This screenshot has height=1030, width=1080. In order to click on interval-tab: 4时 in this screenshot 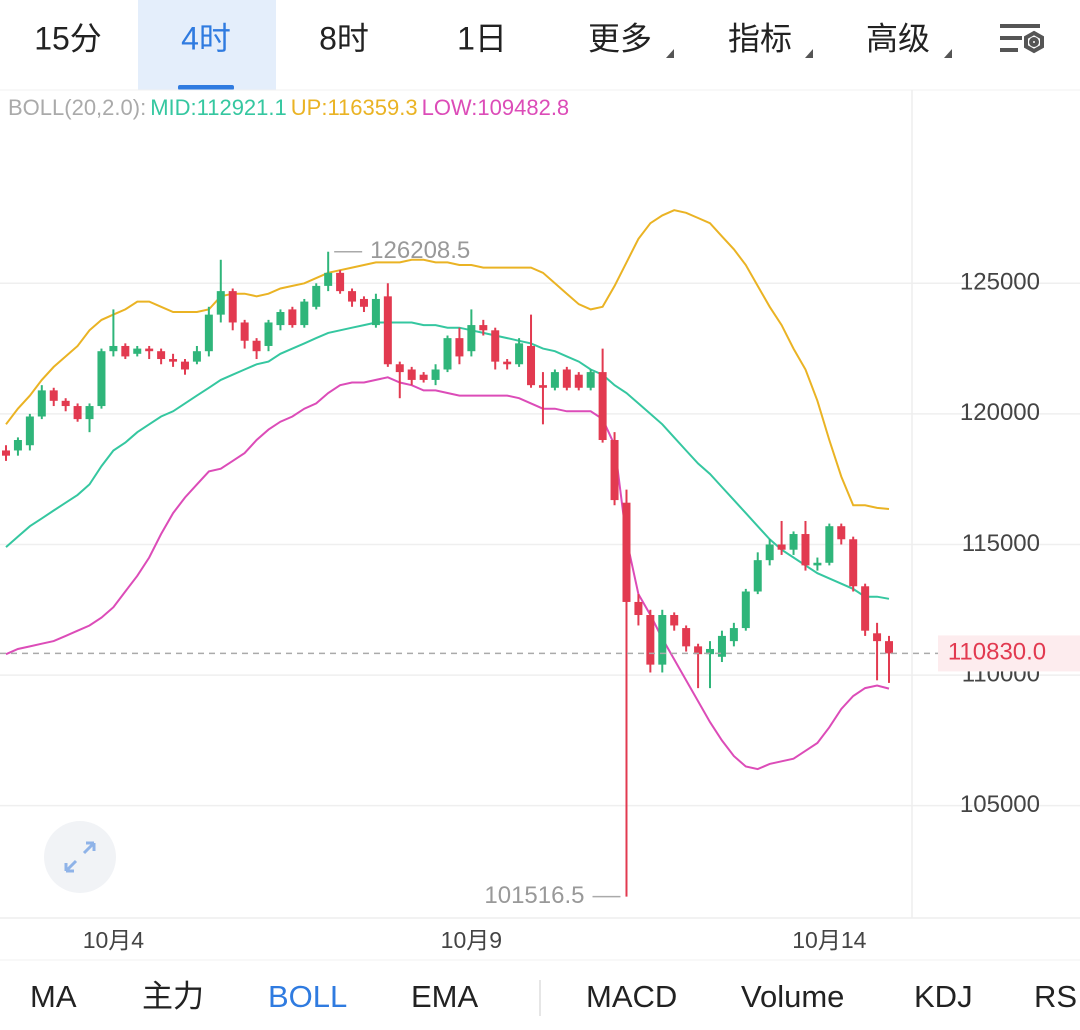, I will do `click(206, 38)`.